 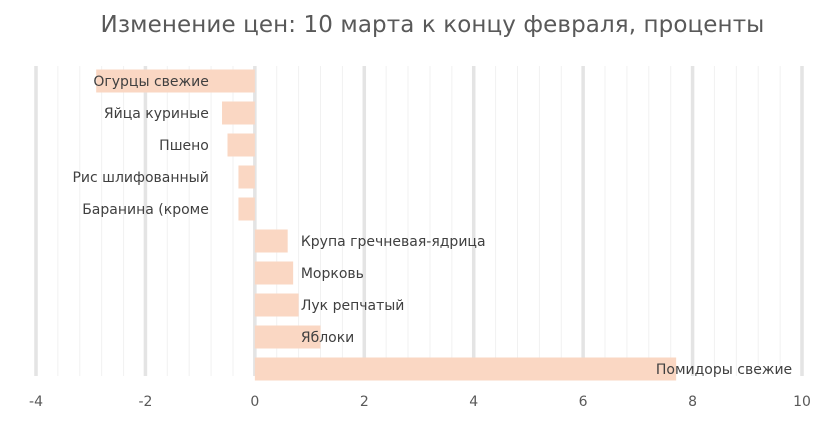 What do you see at coordinates (393, 242) in the screenshot?
I see `category-label: Крупа гречневая-ядрица` at bounding box center [393, 242].